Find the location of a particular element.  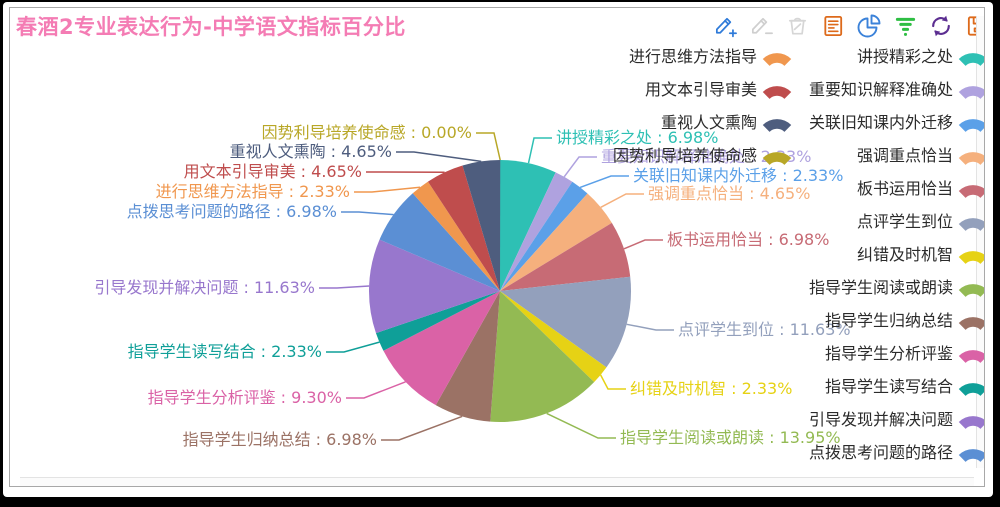

legend-right-item-13: 点拨思考问题的路径 is located at coordinates (896, 453).